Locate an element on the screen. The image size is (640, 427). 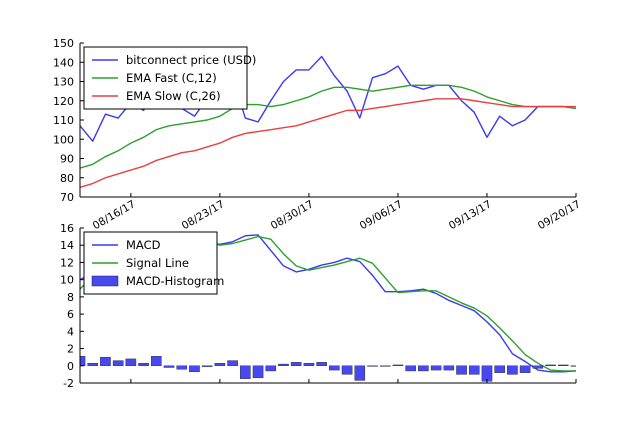
y-tick-label: 4 is located at coordinates (70, 331).